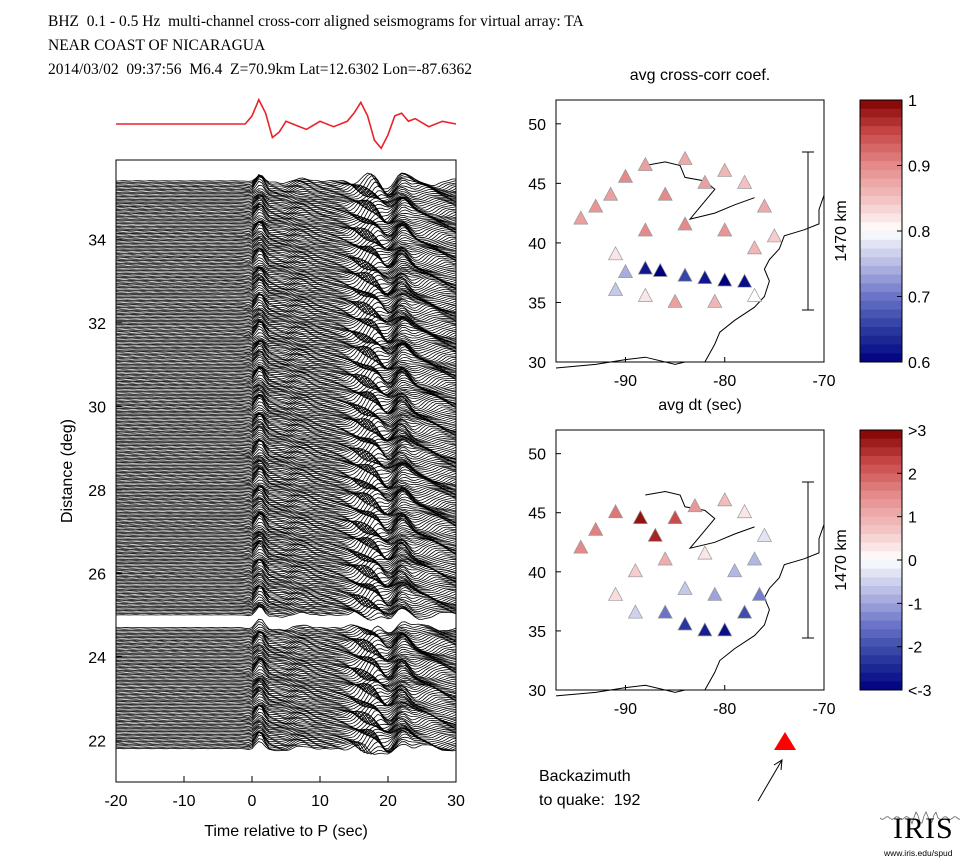 This screenshot has width=972, height=868. What do you see at coordinates (537, 244) in the screenshot?
I see `corr-map-ytick-label: 40` at bounding box center [537, 244].